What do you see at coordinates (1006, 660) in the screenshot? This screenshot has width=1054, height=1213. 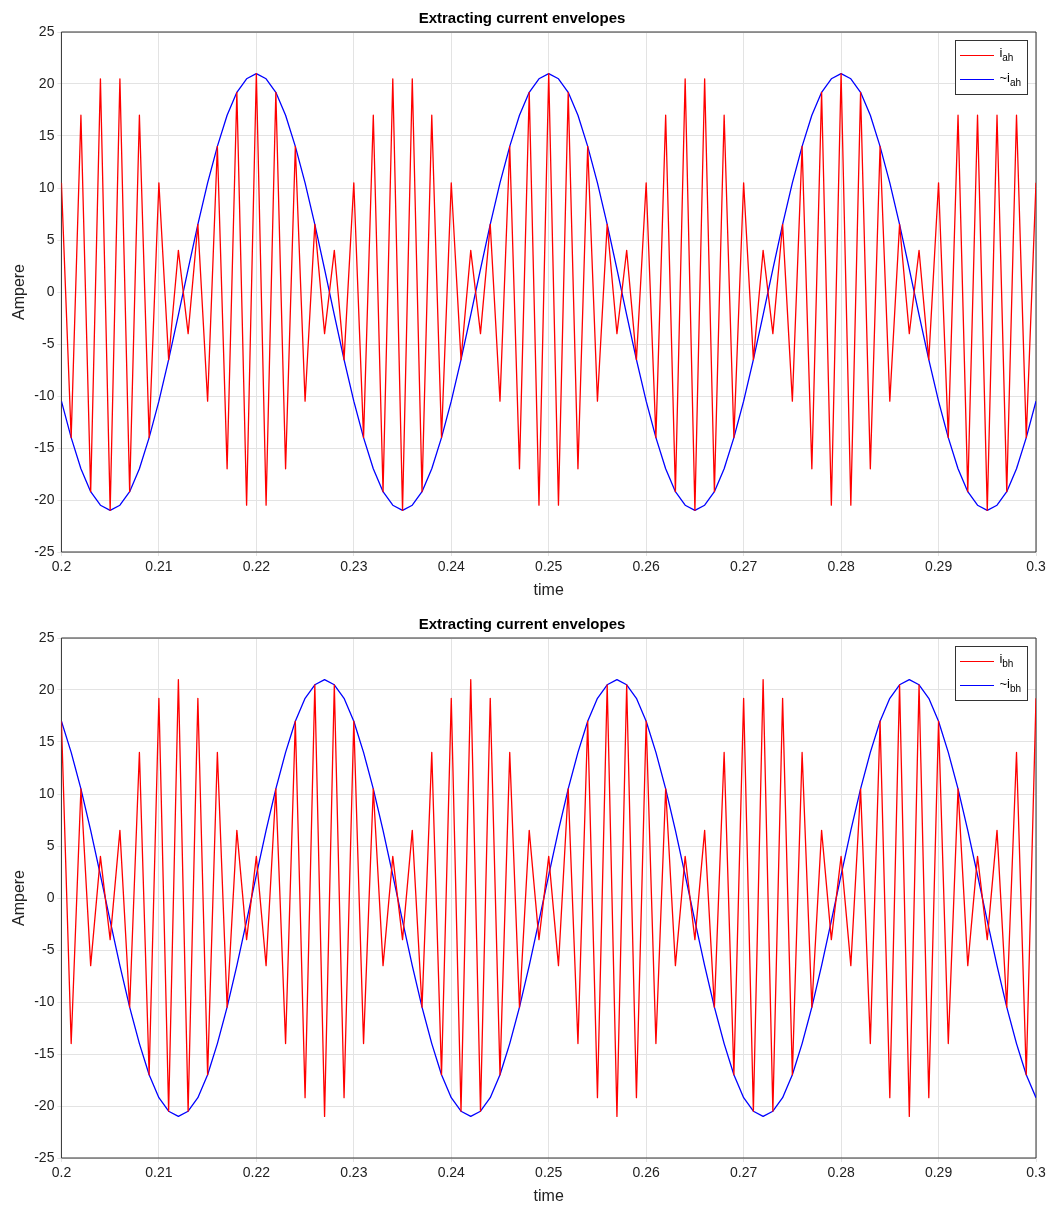 I see `legend-label: i$_{bh}$` at bounding box center [1006, 660].